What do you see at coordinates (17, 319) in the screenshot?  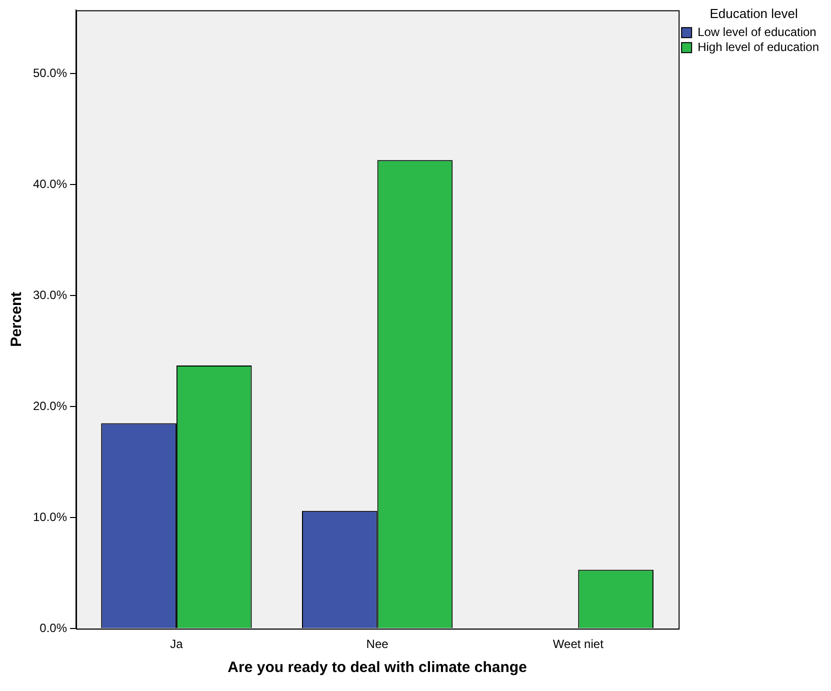 I see `y-axis-title: Percent` at bounding box center [17, 319].